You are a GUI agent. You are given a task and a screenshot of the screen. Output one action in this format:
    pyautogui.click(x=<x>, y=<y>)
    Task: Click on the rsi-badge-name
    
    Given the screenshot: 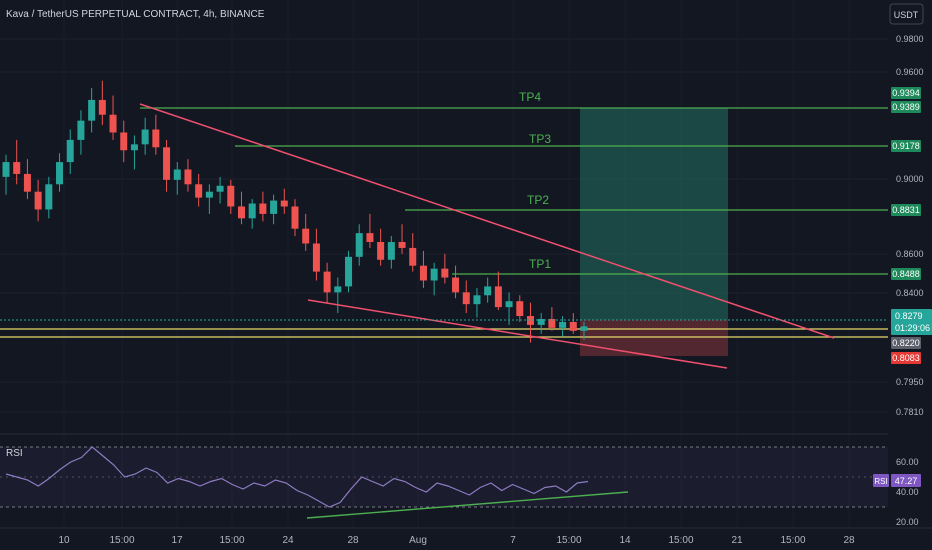 What is the action you would take?
    pyautogui.click(x=881, y=480)
    